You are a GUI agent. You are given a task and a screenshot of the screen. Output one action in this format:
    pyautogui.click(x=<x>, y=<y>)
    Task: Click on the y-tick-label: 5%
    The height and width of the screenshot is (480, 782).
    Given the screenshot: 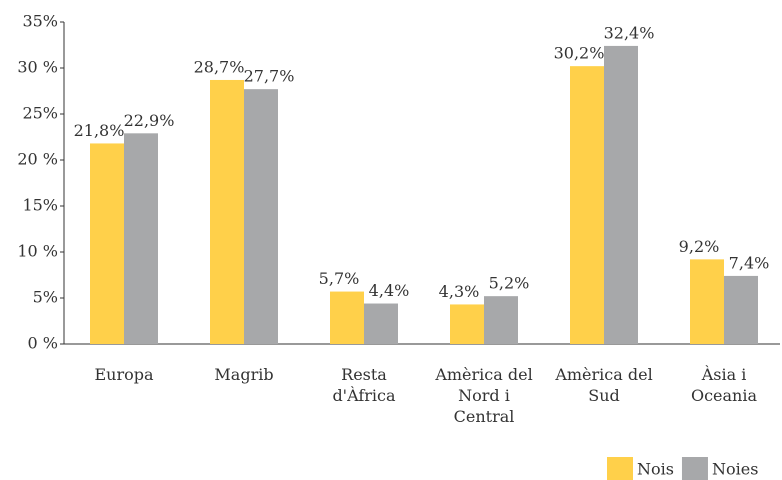 What is the action you would take?
    pyautogui.click(x=45, y=297)
    